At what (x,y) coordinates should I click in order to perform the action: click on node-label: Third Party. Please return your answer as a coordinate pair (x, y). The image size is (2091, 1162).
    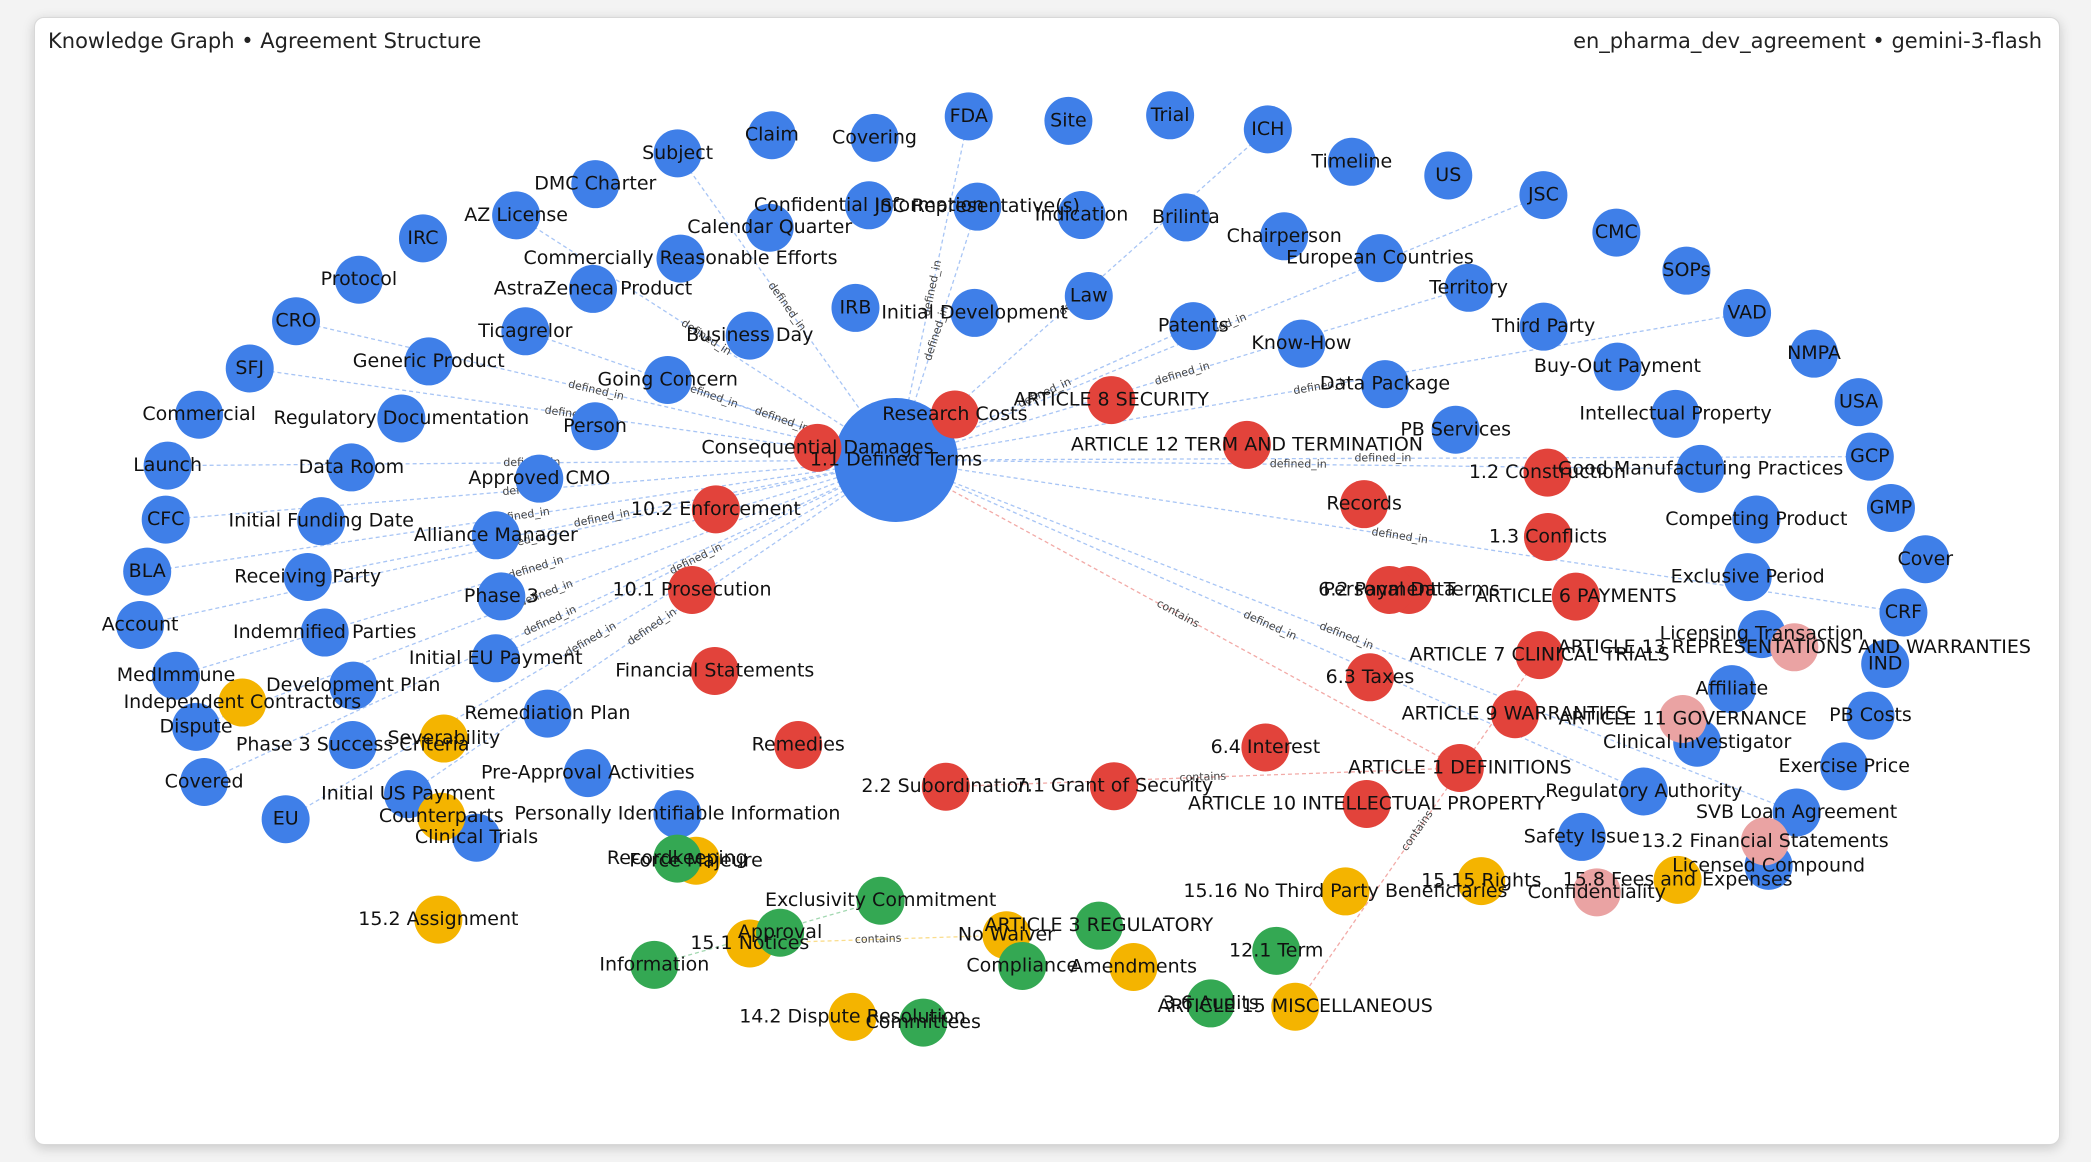
    Looking at the image, I should click on (1543, 326).